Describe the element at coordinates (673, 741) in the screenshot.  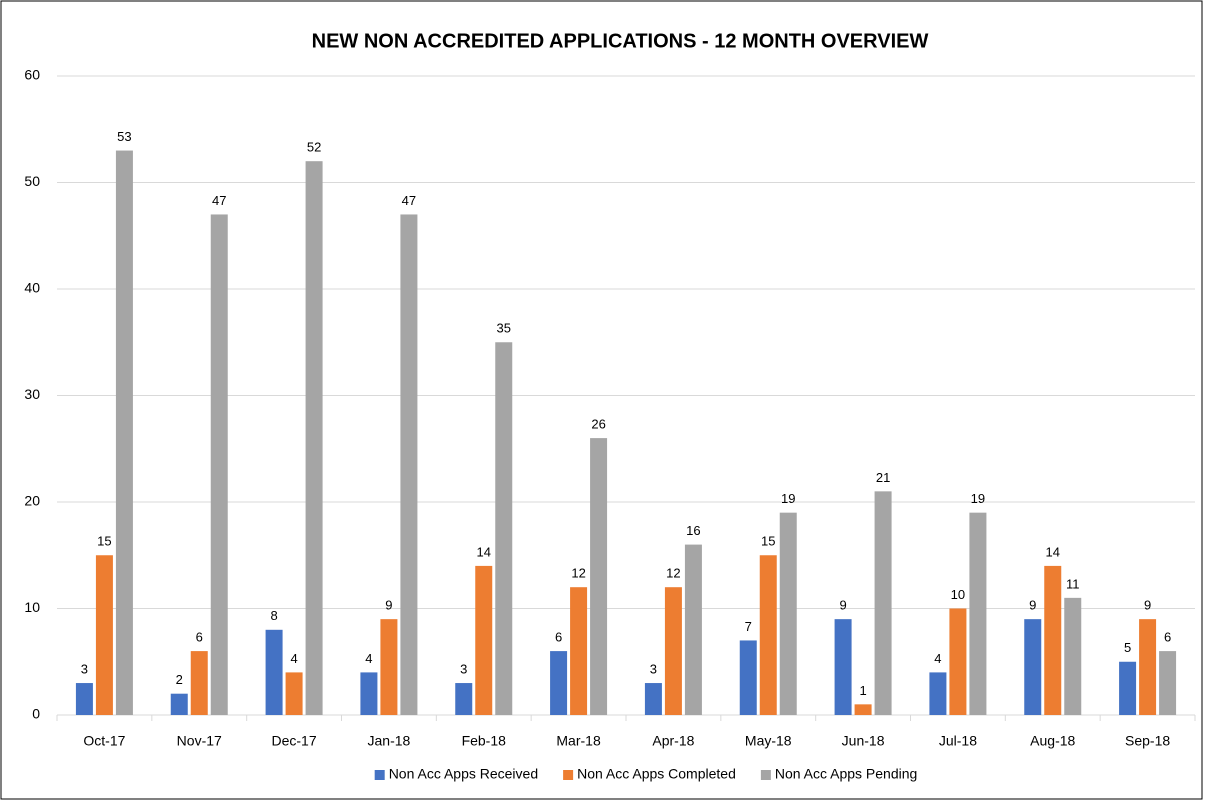
I see `x-tick-label: Apr-18` at that location.